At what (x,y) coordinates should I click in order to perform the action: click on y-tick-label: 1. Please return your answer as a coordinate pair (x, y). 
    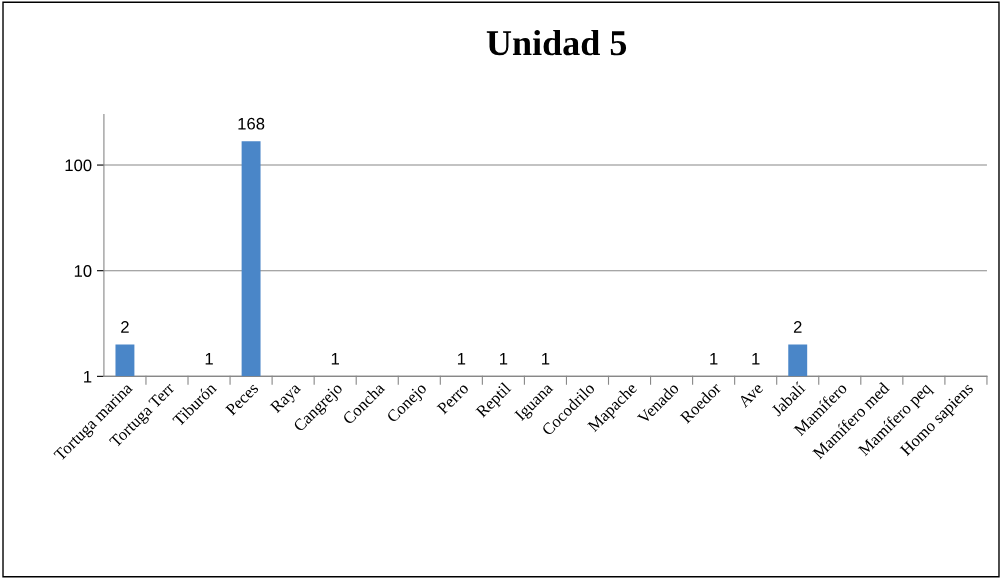
    Looking at the image, I should click on (88, 376).